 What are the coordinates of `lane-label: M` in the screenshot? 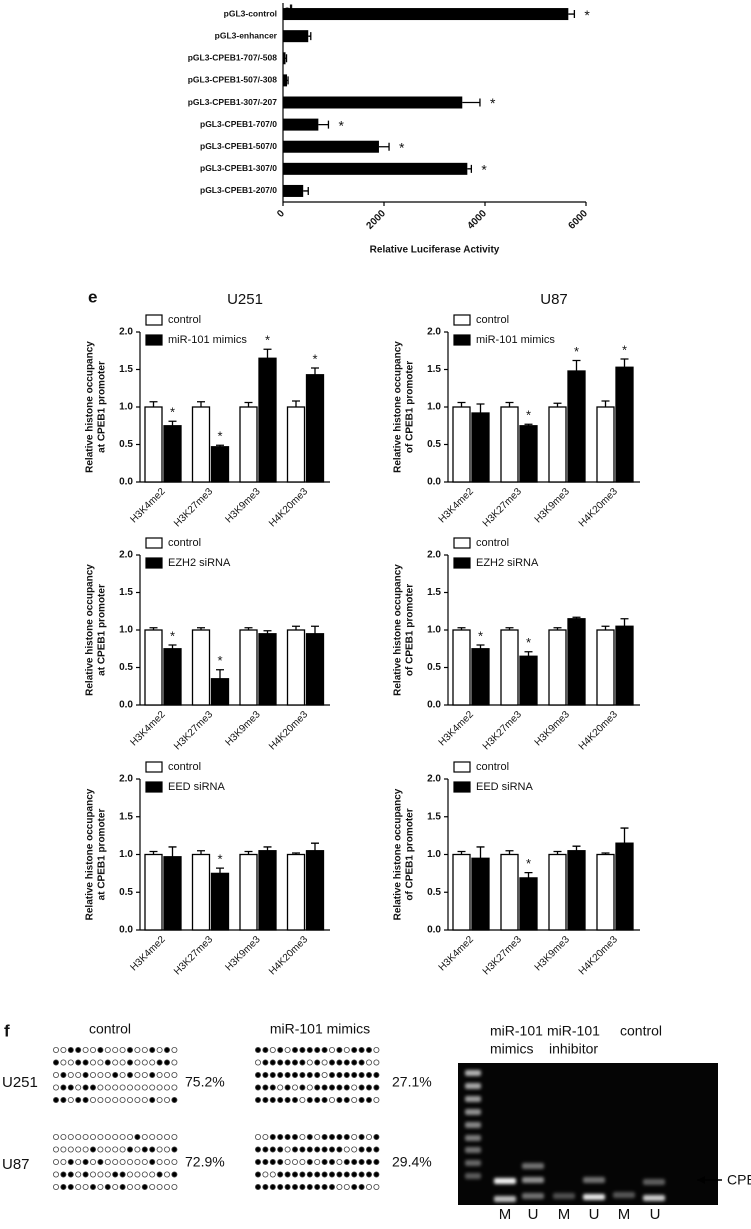 It's located at (505, 1214).